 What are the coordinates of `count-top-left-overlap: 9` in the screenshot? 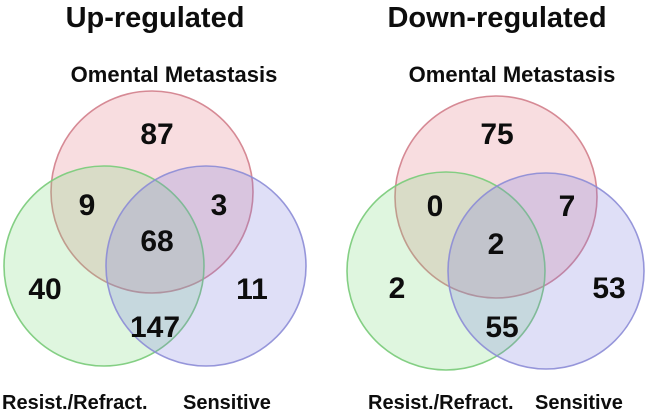 It's located at (87, 205).